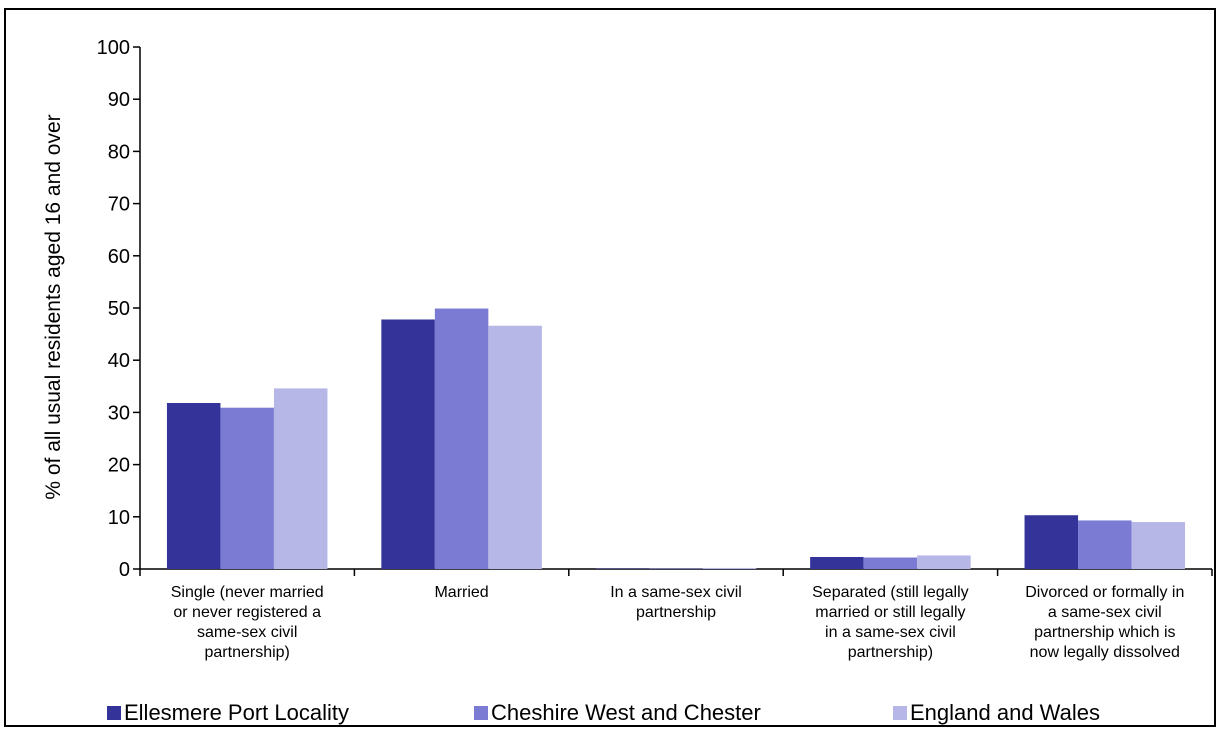 The image size is (1220, 731). I want to click on y-tick-label: 90, so click(119, 100).